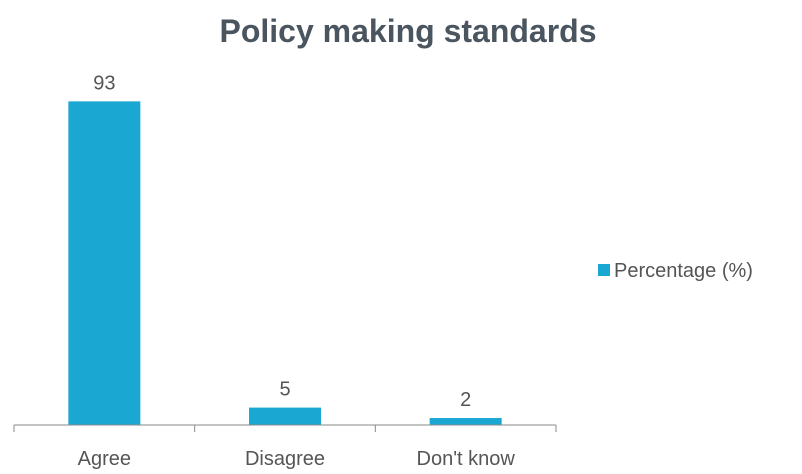 The height and width of the screenshot is (474, 802). Describe the element at coordinates (104, 263) in the screenshot. I see `bar-agree` at that location.